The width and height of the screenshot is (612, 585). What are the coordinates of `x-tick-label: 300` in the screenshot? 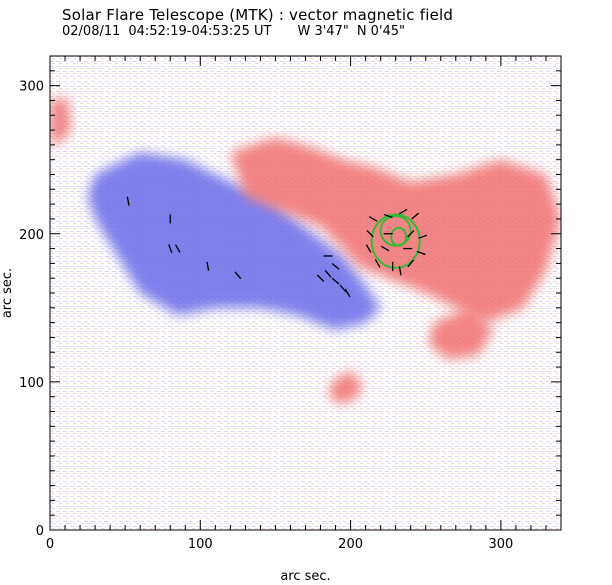 It's located at (500, 544).